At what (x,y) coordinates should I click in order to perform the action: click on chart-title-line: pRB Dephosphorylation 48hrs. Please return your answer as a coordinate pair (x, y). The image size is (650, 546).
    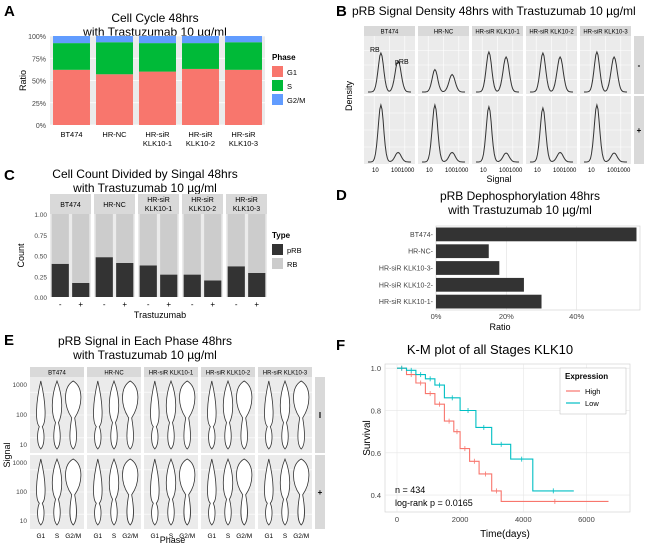
    Looking at the image, I should click on (520, 196).